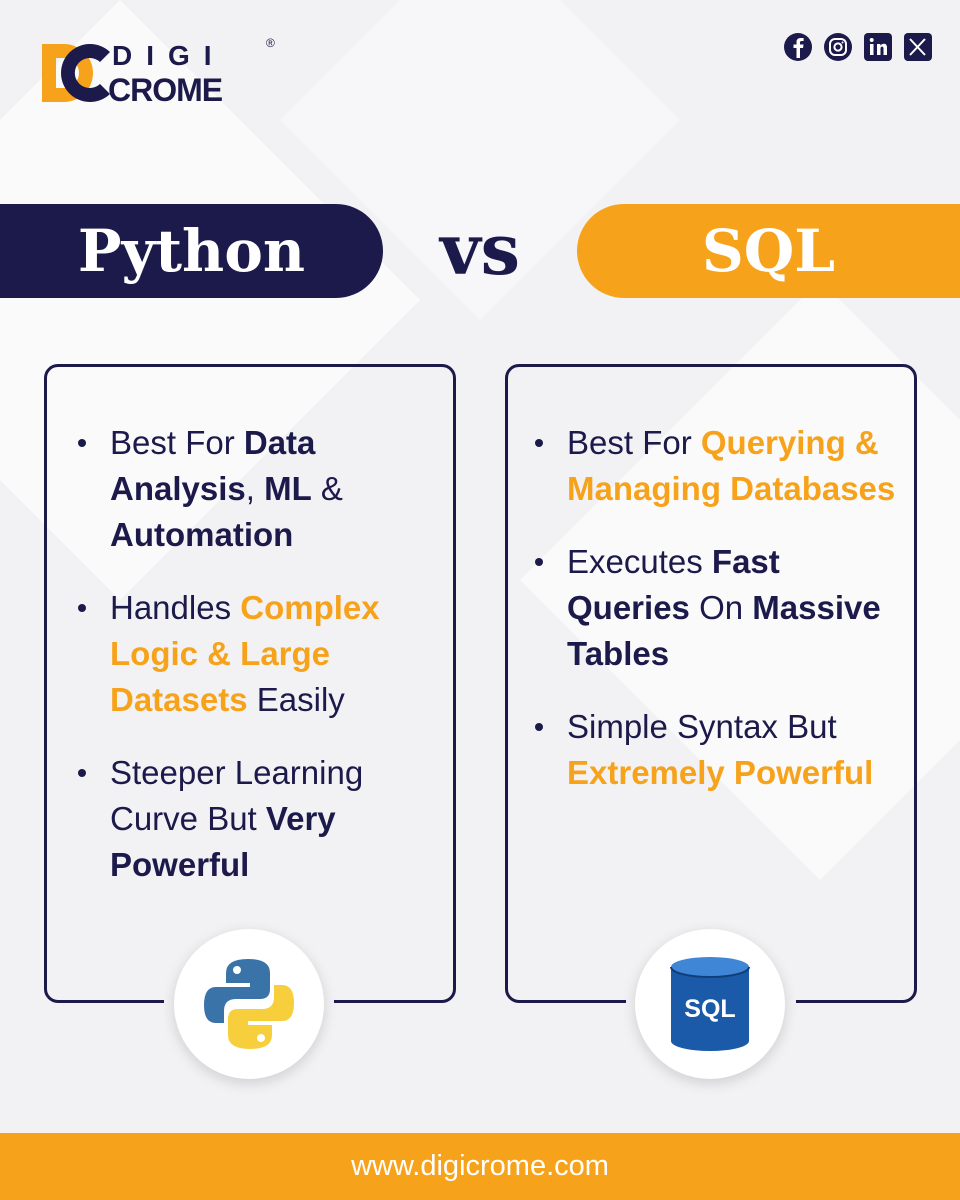 The width and height of the screenshot is (960, 1200). I want to click on logo-top: DIGI, so click(169, 55).